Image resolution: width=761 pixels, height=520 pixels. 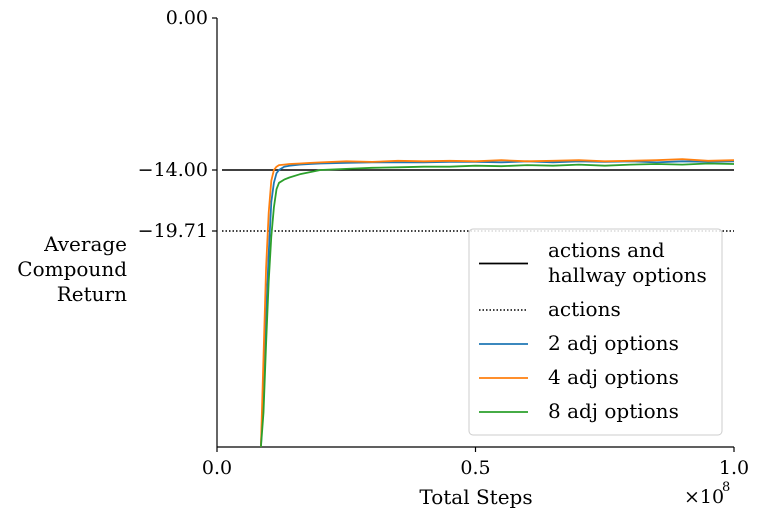 I want to click on x-axis-label: Total Steps, so click(x=475, y=497).